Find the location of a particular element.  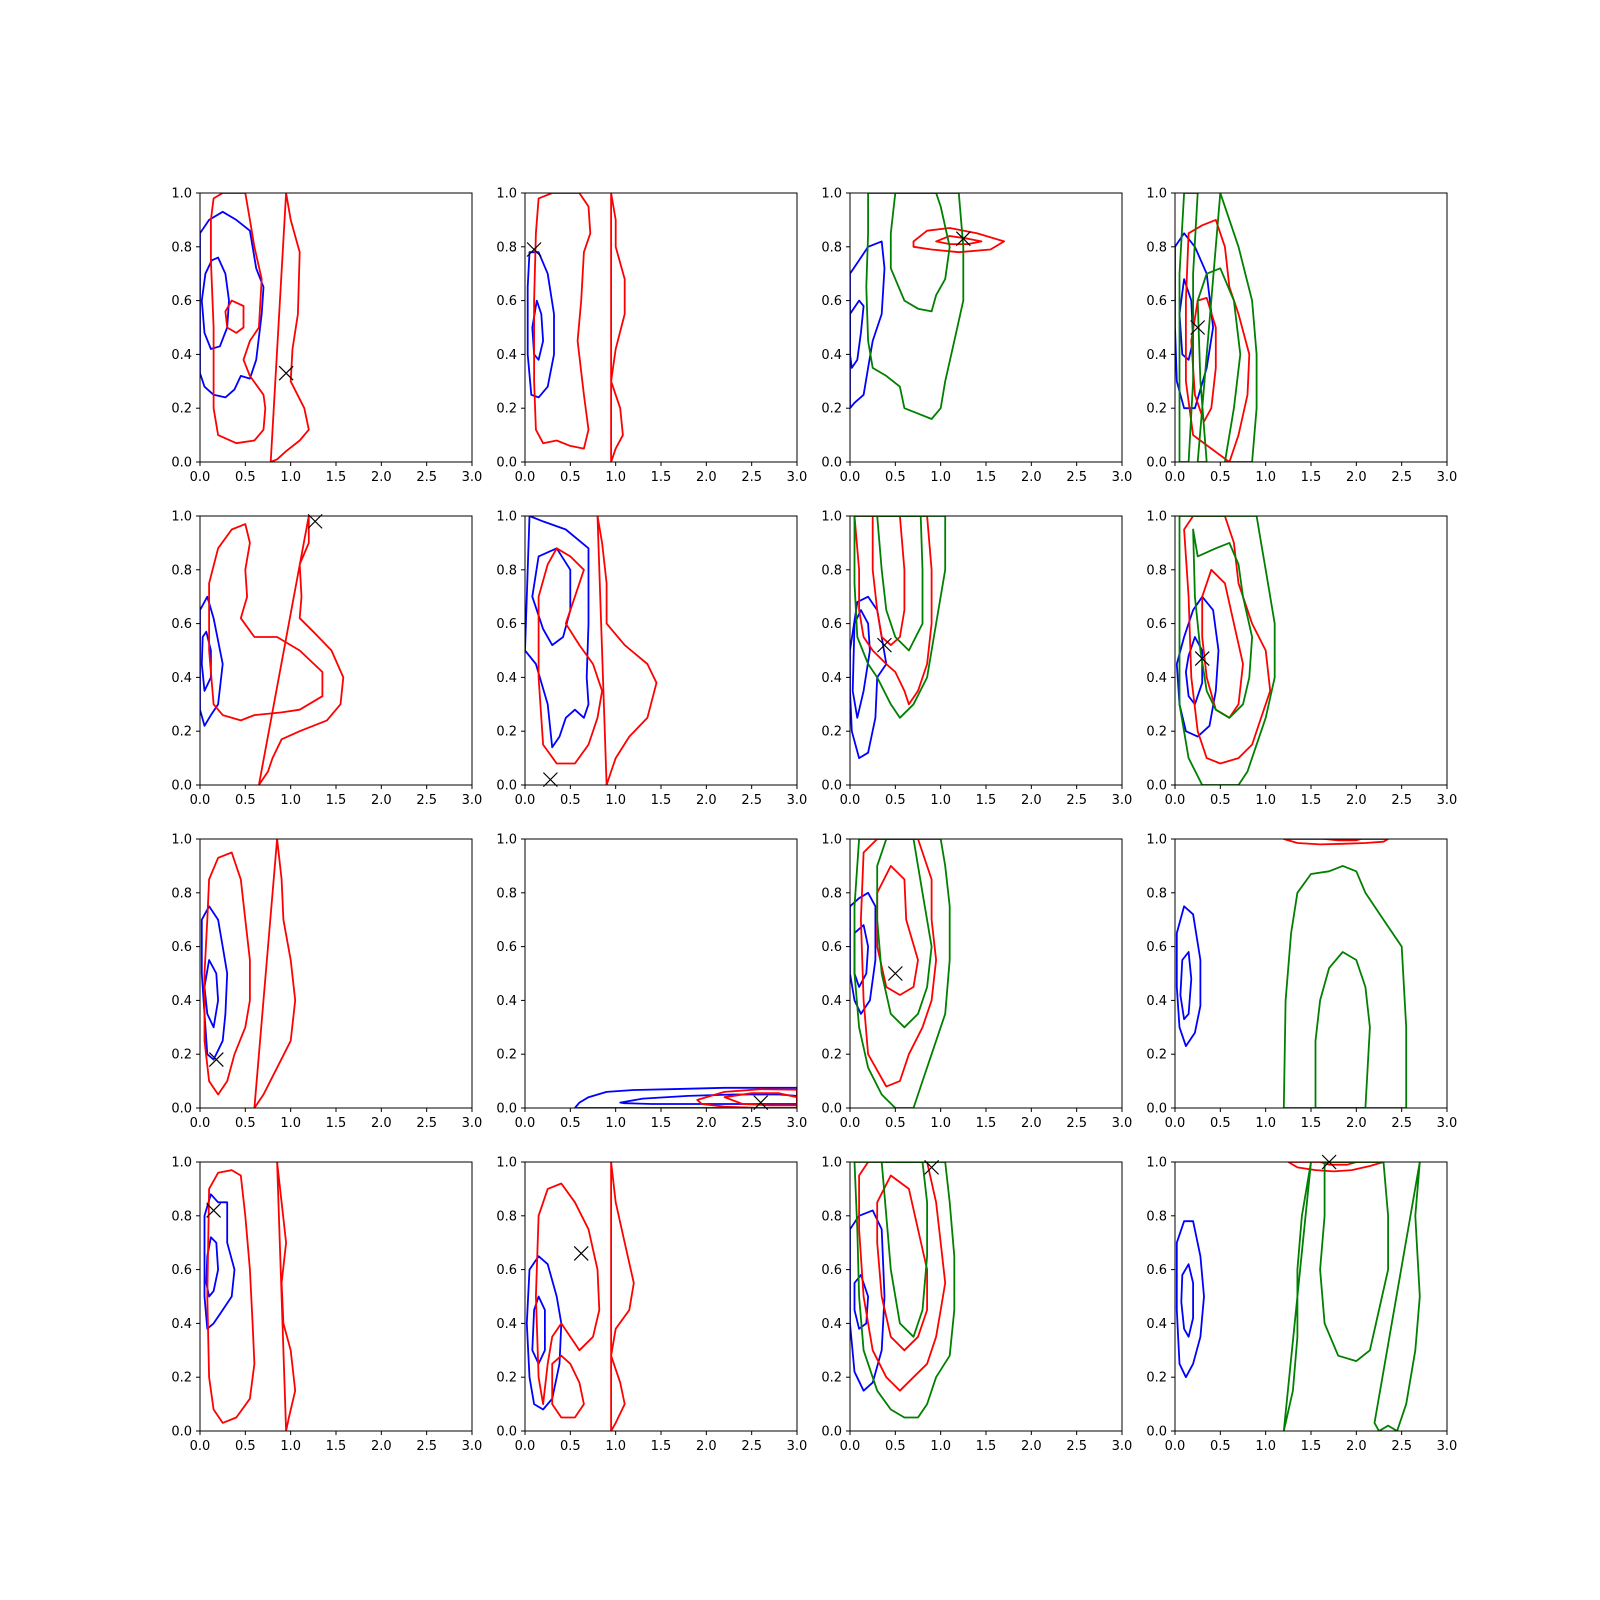

subplot-r2c1: 0.0 0.5 1.0 1.5 2.0 2.5 3.0 0.0 0.2 0.4 0.6 0.8 1.0 is located at coordinates (326, 659).